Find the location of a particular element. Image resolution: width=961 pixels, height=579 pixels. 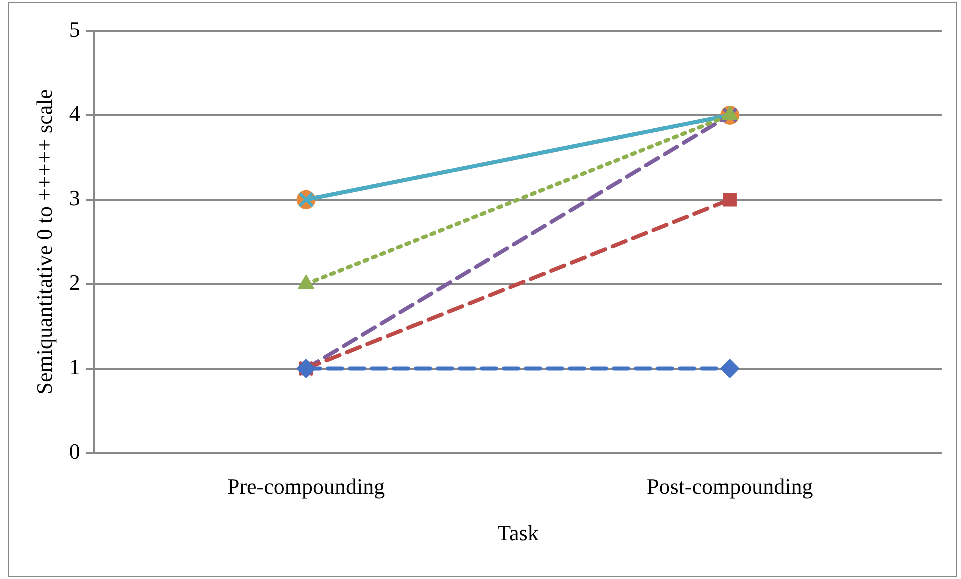

y-tick-label: 4 is located at coordinates (74, 113).